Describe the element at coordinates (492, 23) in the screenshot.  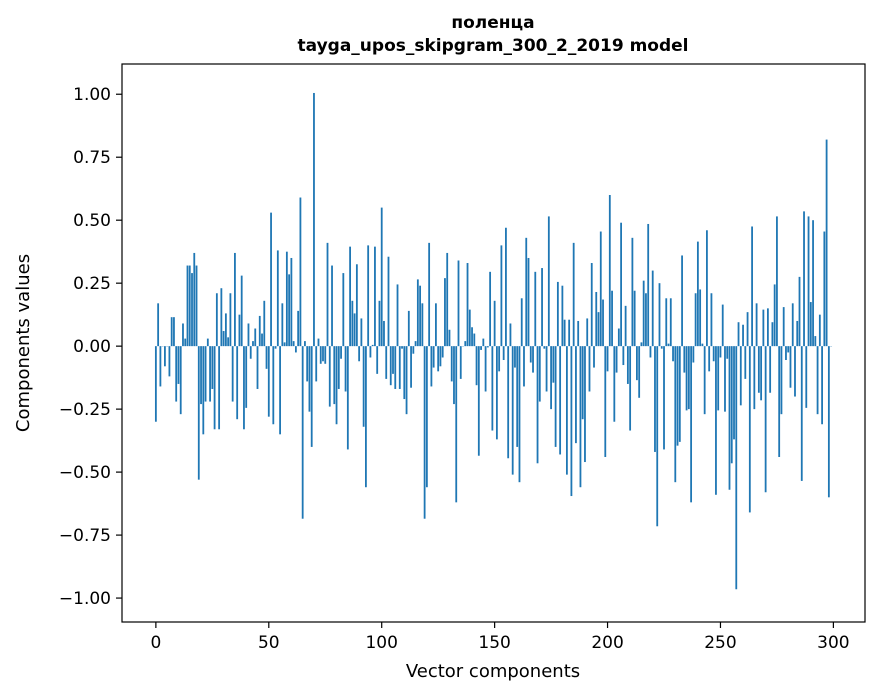
I see `chart-title-line-1: поленца` at that location.